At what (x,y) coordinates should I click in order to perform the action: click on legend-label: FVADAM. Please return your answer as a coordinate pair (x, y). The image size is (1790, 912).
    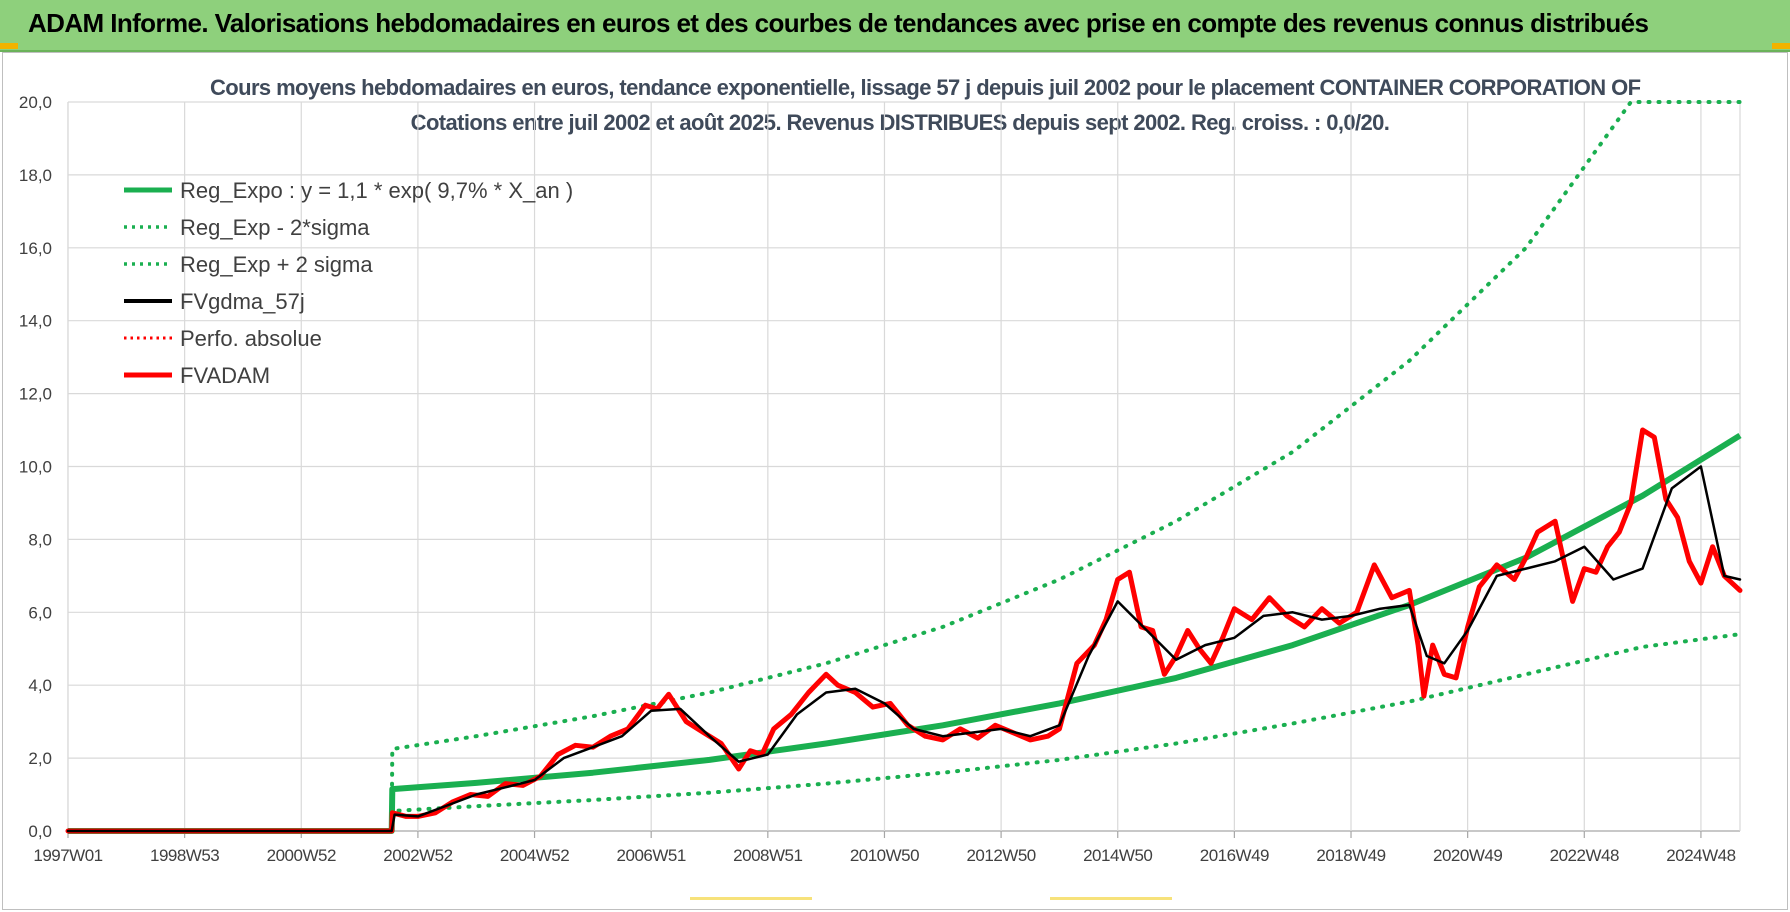
    Looking at the image, I should click on (225, 375).